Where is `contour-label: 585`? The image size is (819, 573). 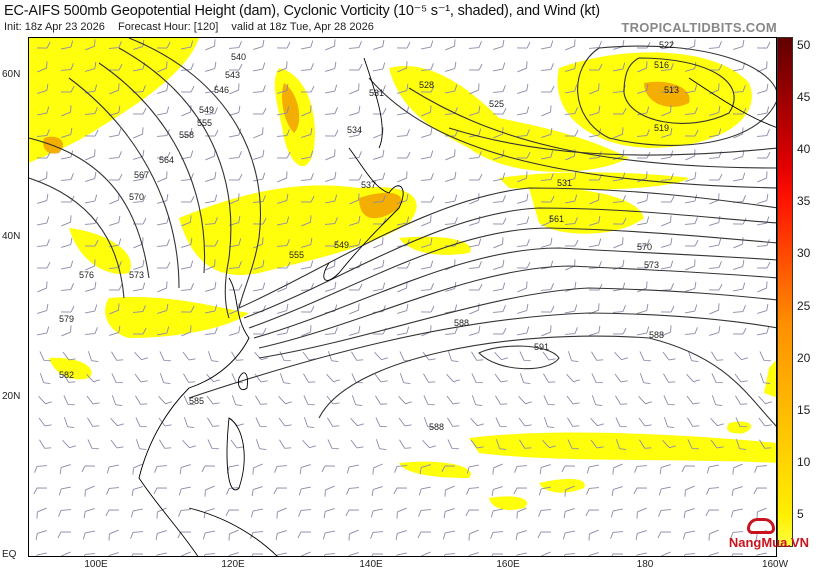 contour-label: 585 is located at coordinates (196, 401).